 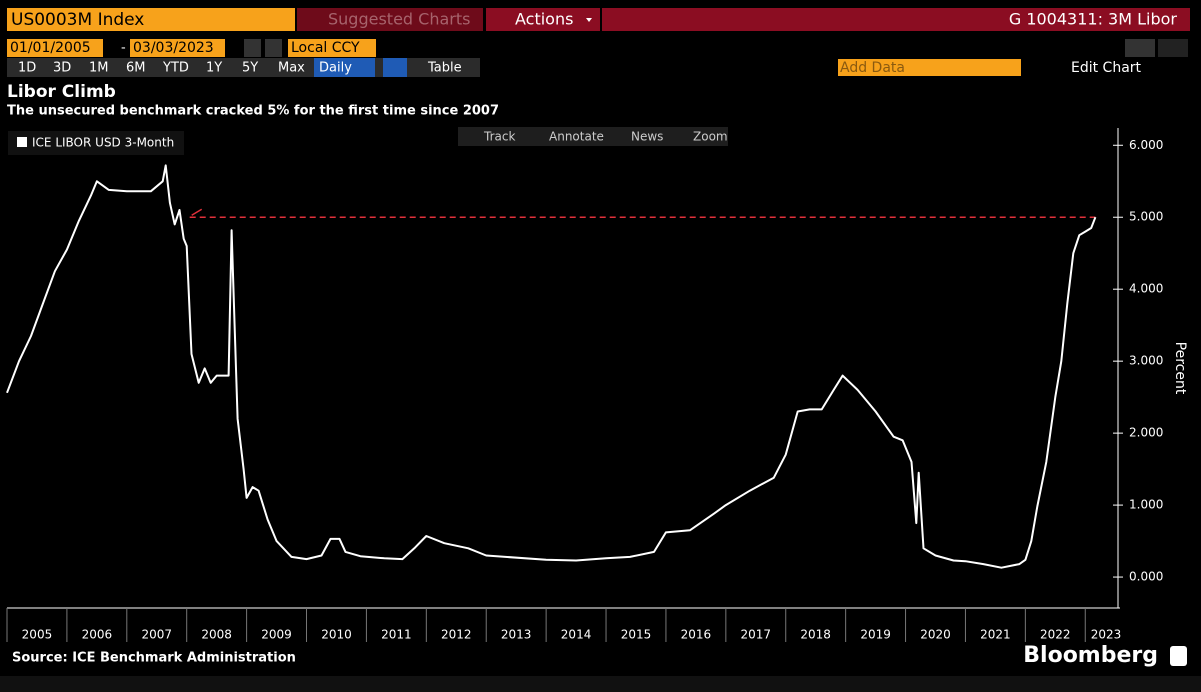 I want to click on security-bar, so click(x=896, y=19).